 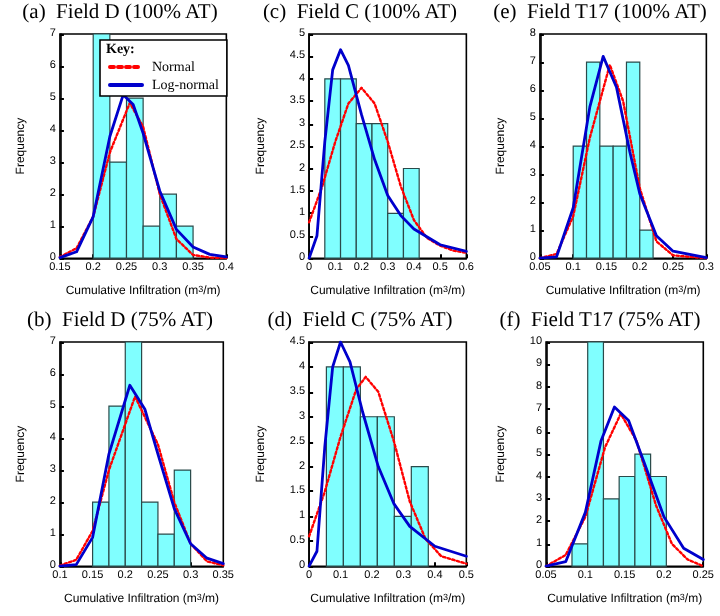 I want to click on chart-title: (e) Field T17 (100% AT), so click(x=600, y=13).